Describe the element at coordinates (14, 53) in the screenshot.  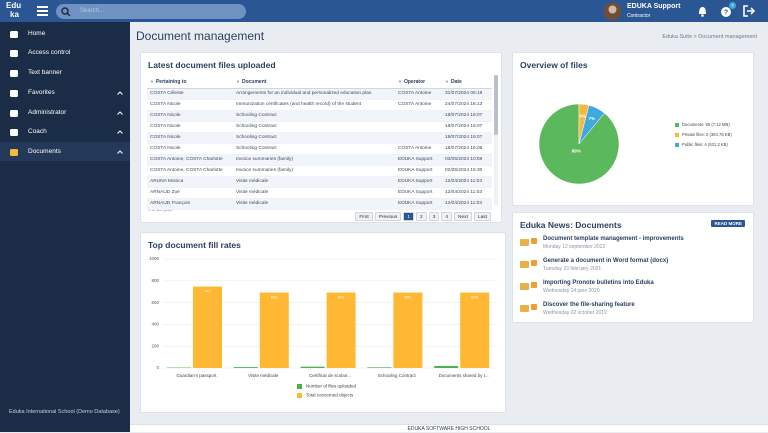
I see `menu-icon` at that location.